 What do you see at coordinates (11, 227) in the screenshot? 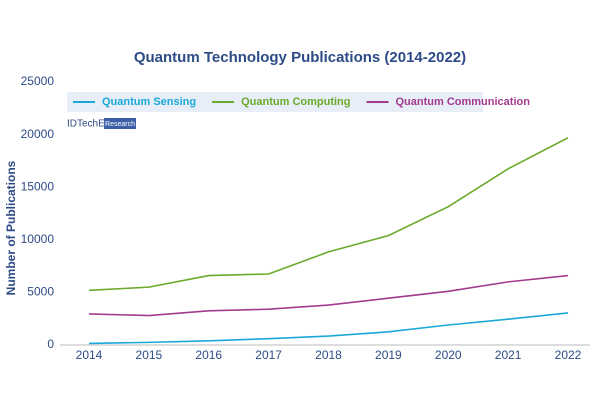
I see `y-axis-label: Number of Publications` at bounding box center [11, 227].